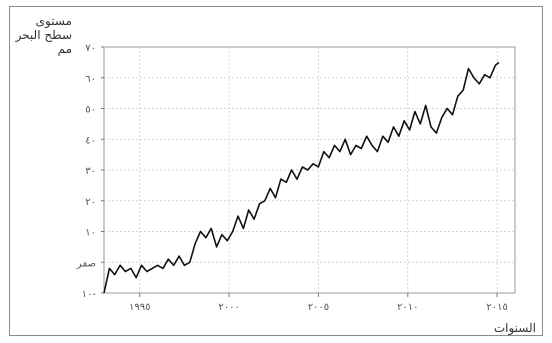  I want to click on y-tick-label: ١٠, so click(90, 233).